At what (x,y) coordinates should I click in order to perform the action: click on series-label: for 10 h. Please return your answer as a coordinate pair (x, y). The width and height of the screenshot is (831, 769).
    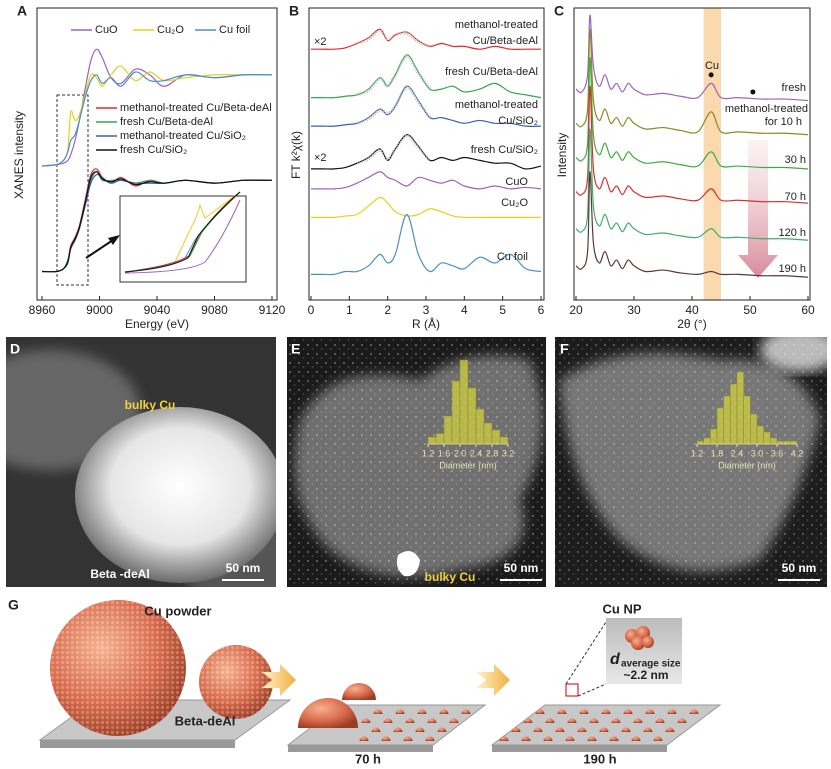
    Looking at the image, I should click on (783, 122).